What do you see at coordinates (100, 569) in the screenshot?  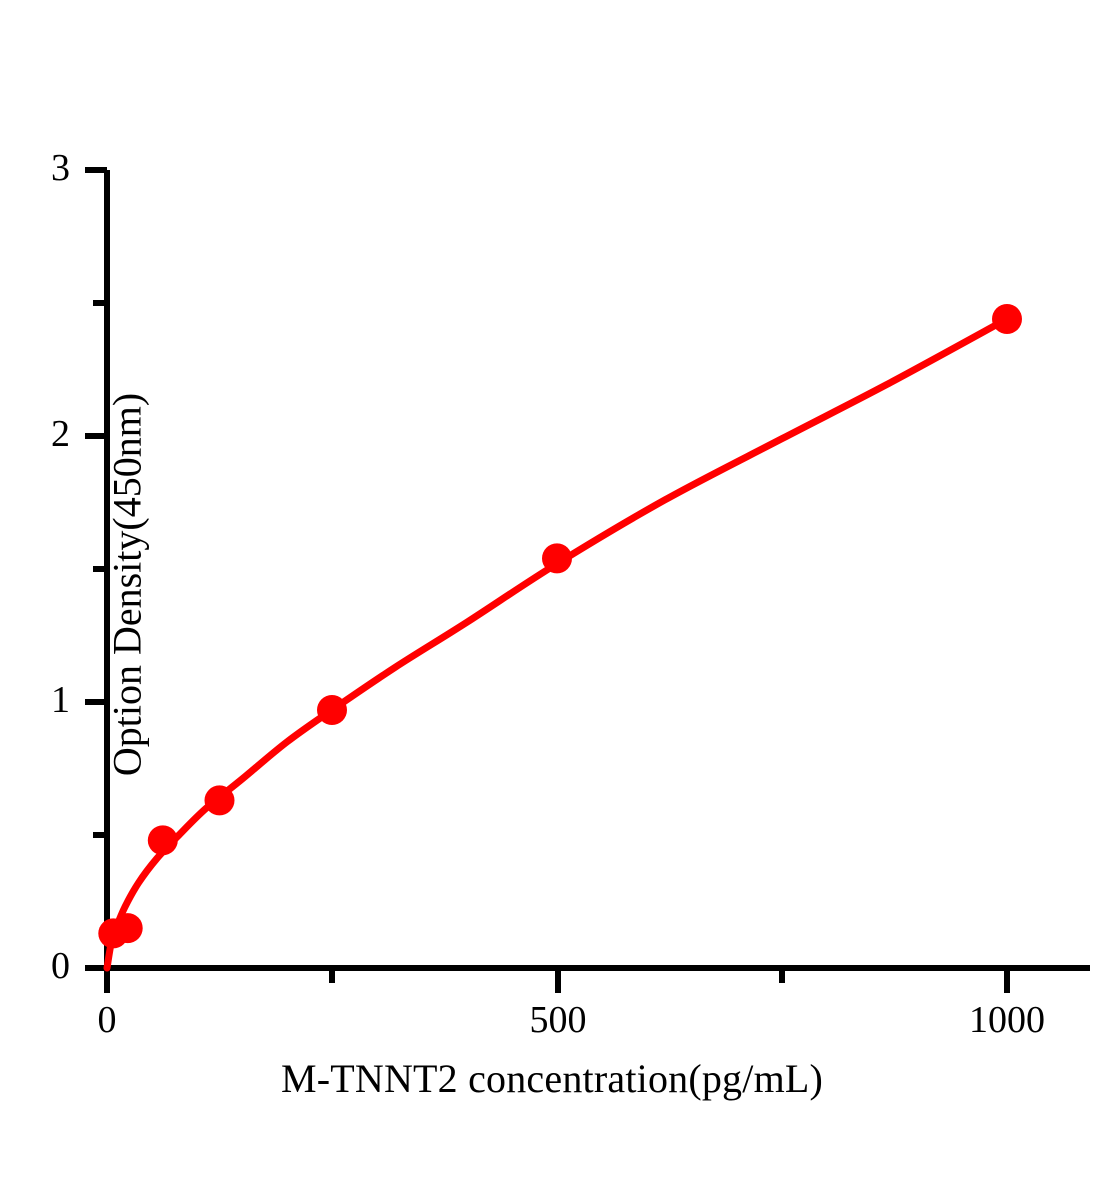 I see `y-minor-ticks` at bounding box center [100, 569].